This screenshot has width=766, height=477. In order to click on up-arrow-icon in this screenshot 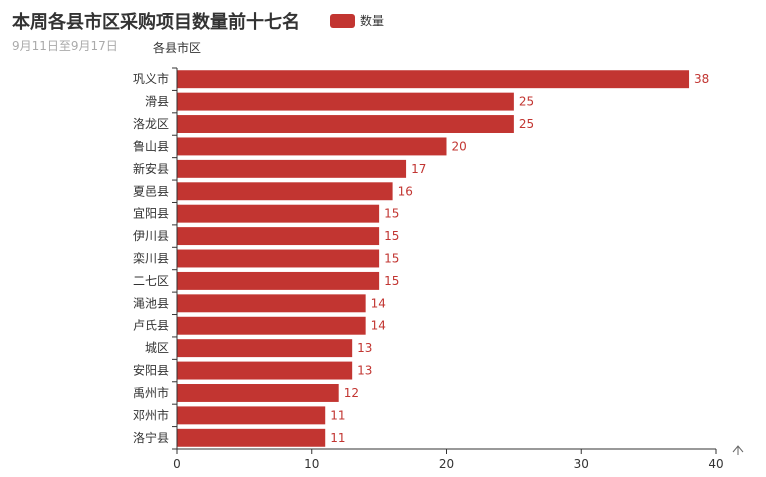, I will do `click(738, 450)`.